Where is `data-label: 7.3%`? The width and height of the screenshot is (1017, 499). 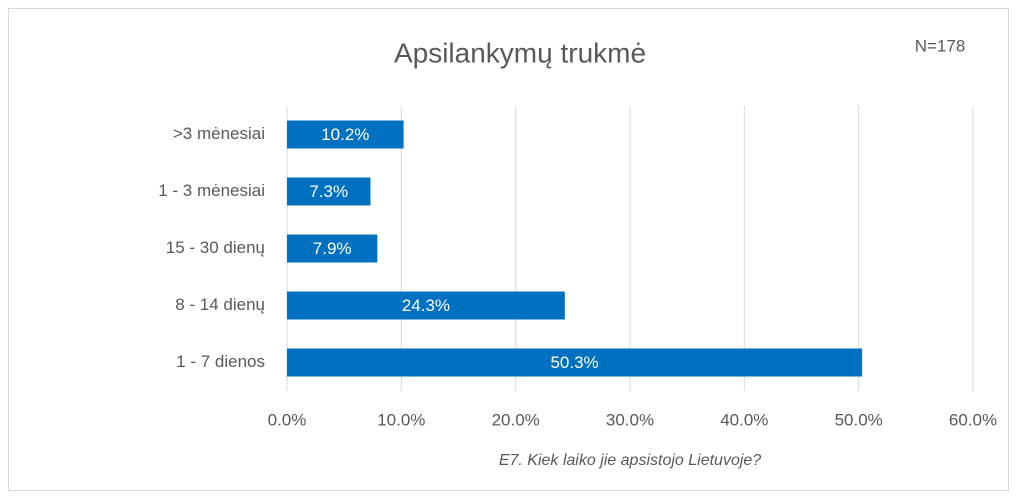
data-label: 7.3% is located at coordinates (328, 191).